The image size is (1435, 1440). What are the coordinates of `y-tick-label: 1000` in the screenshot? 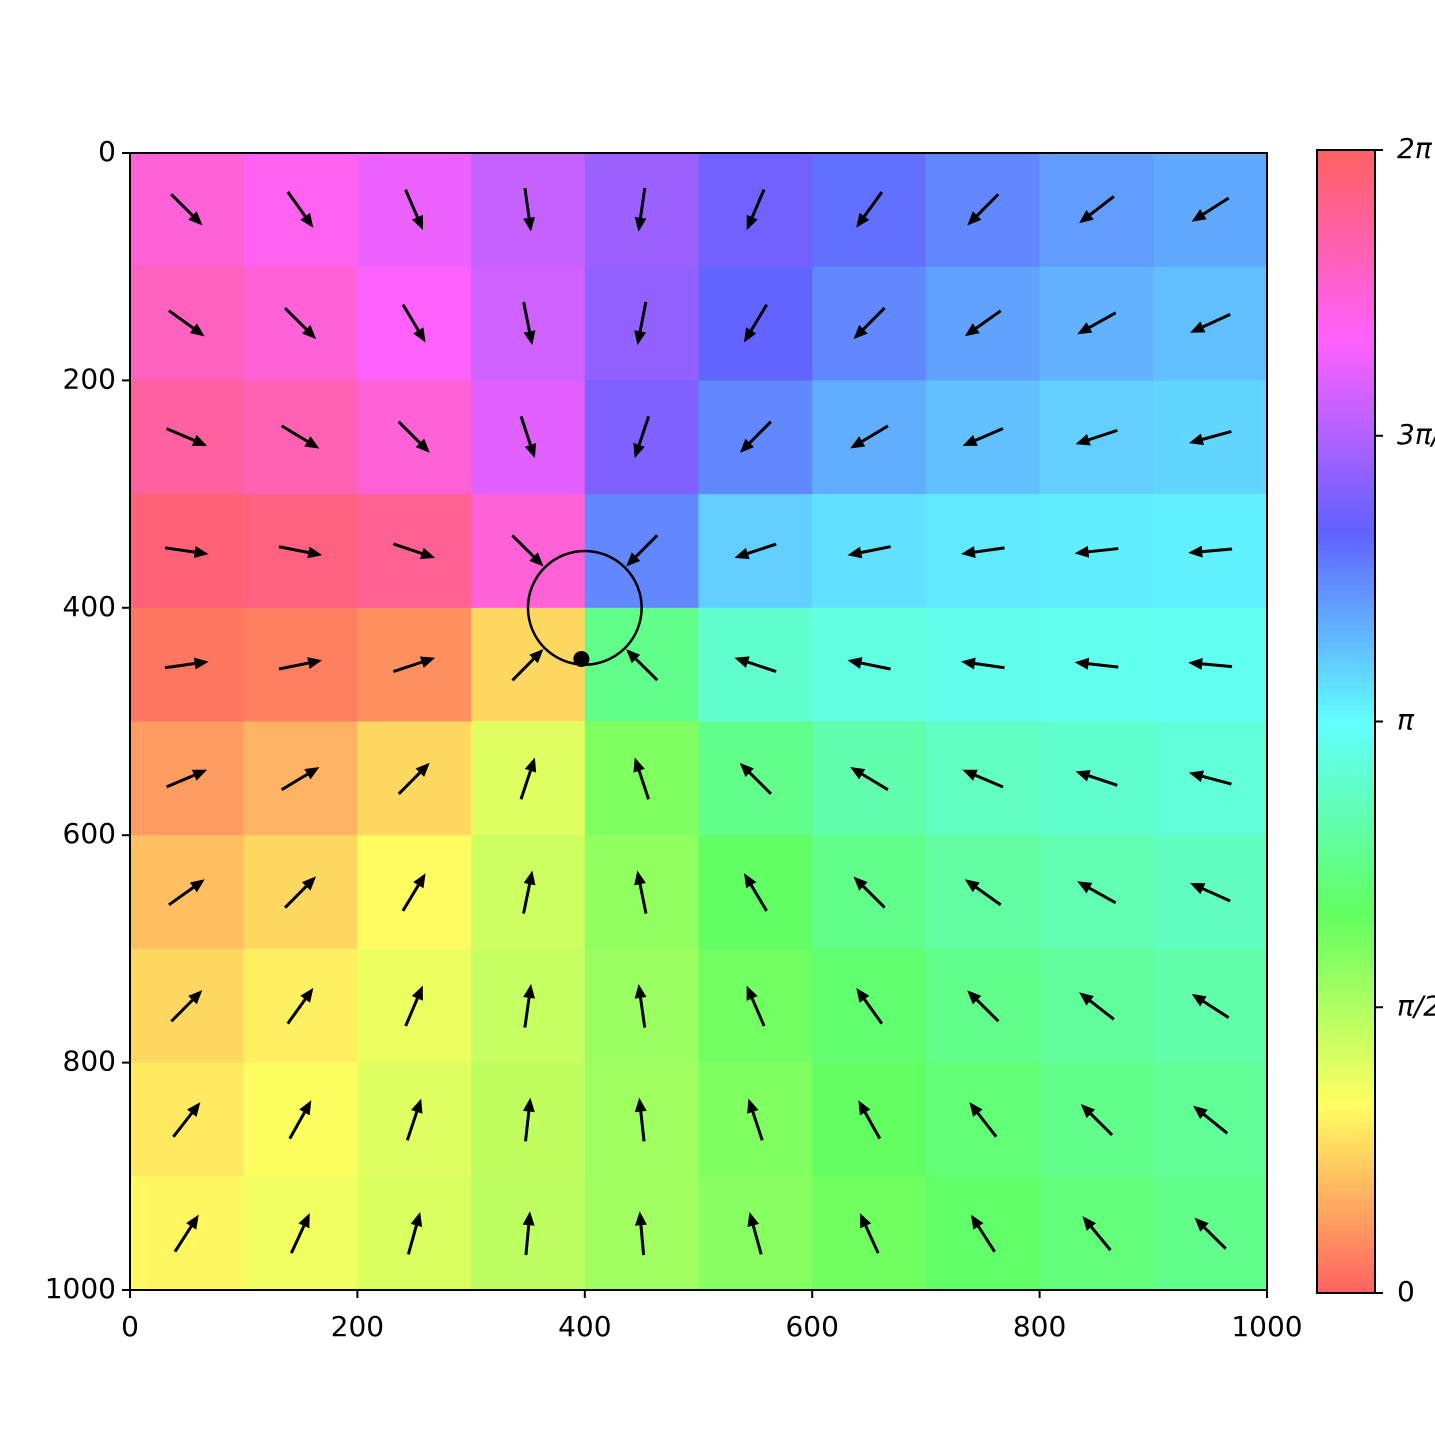 It's located at (80, 1288).